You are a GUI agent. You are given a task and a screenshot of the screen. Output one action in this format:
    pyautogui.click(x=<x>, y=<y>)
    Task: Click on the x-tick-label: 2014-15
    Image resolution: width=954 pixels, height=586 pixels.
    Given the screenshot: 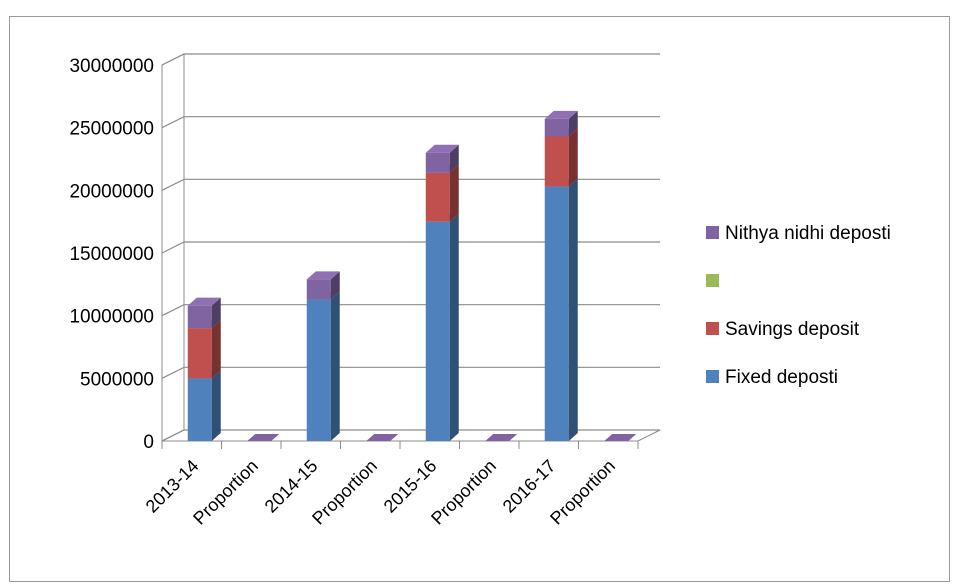 What is the action you would take?
    pyautogui.click(x=291, y=486)
    